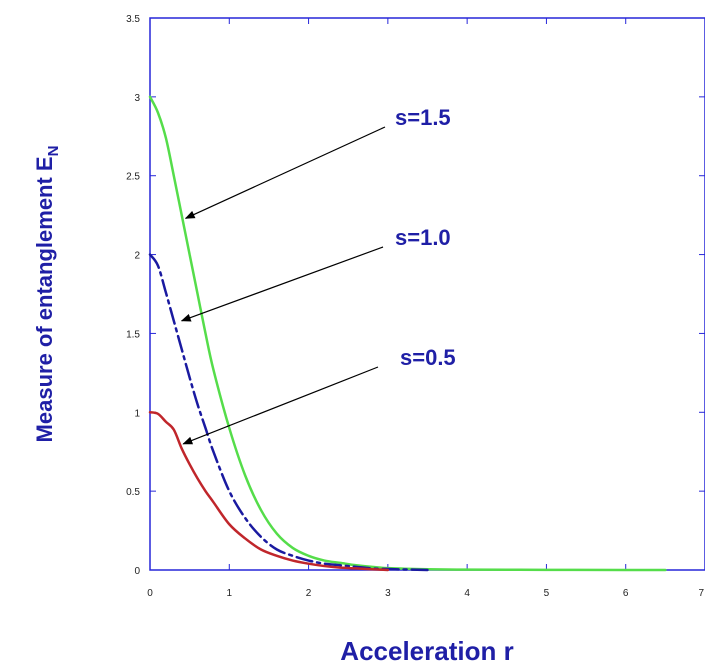  I want to click on x-axis-title: Acceleration r, so click(426, 651).